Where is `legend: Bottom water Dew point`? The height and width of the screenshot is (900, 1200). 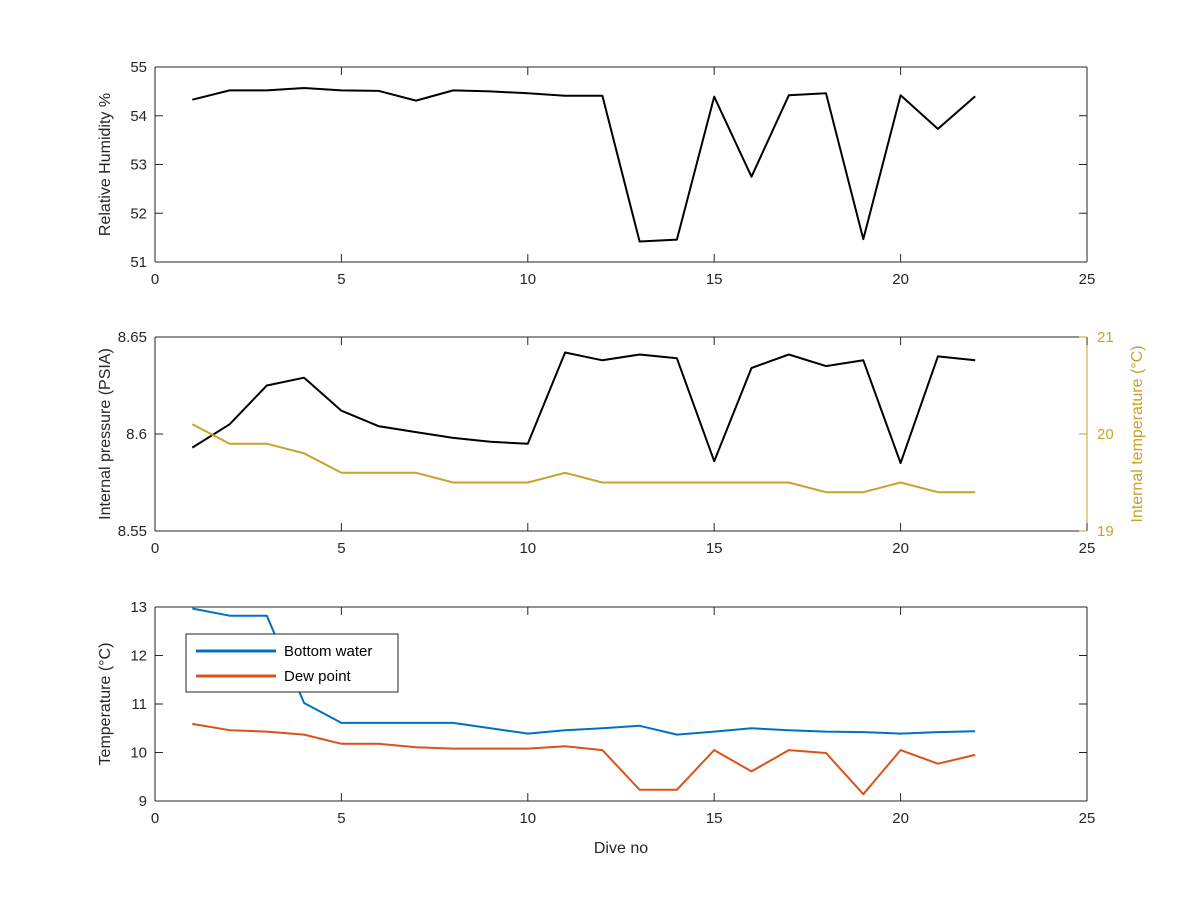
legend: Bottom water Dew point is located at coordinates (292, 663).